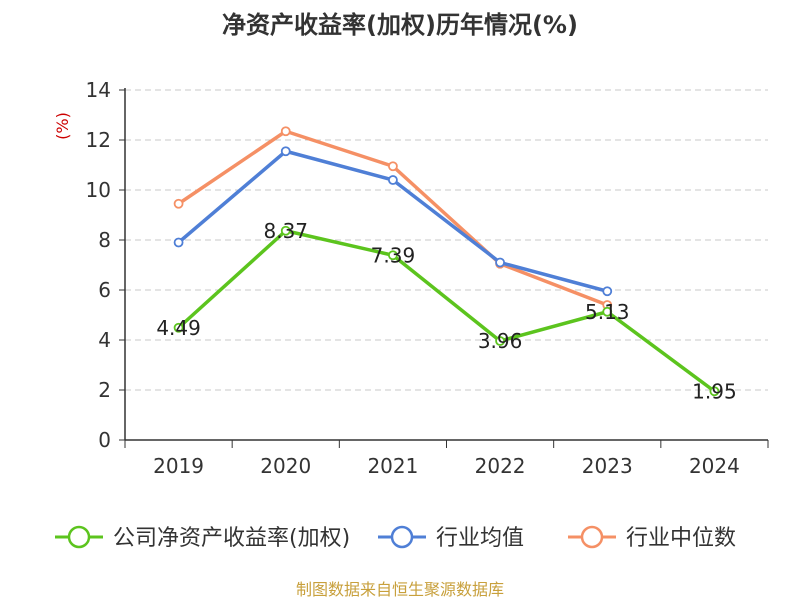 This screenshot has width=800, height=600. What do you see at coordinates (98, 265) in the screenshot?
I see `y-tick-labels: 0 2 4 6 8 10 12 14` at bounding box center [98, 265].